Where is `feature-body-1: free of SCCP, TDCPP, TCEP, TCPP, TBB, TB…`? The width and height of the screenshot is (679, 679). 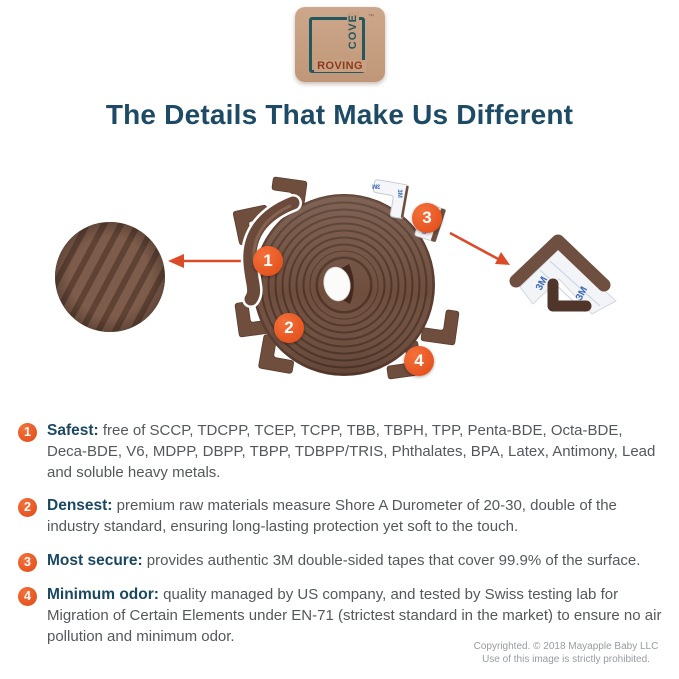
feature-body-1: free of SCCP, TDCPP, TCEP, TCPP, TBB, TB… is located at coordinates (351, 451).